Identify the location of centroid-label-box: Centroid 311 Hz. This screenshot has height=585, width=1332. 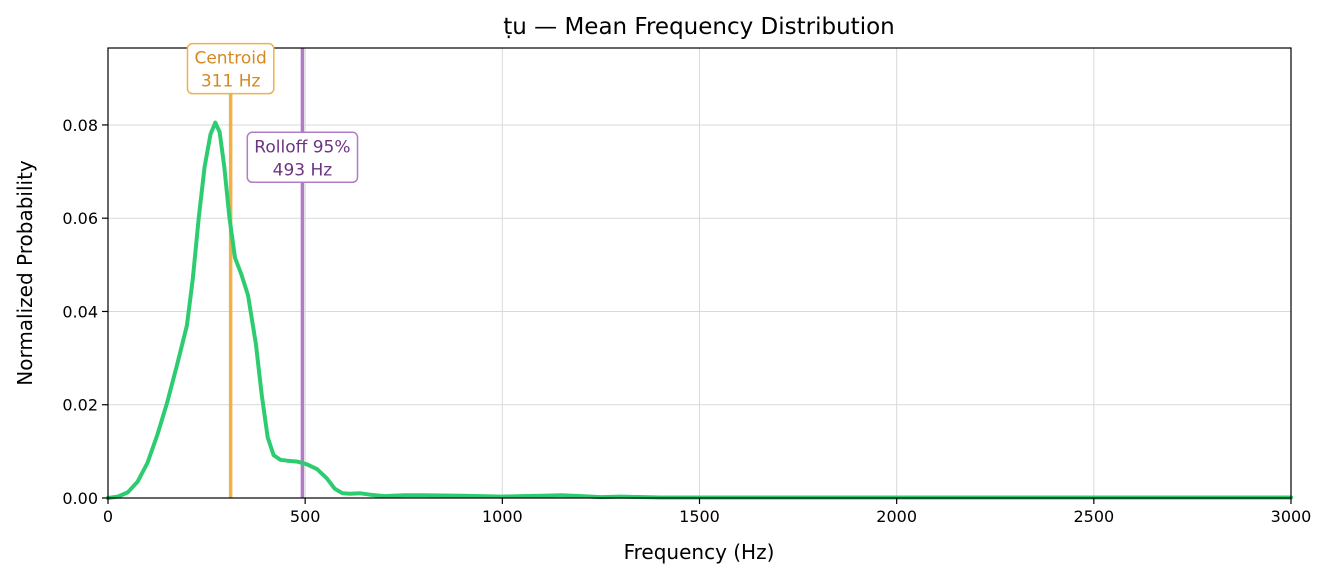
(230, 68).